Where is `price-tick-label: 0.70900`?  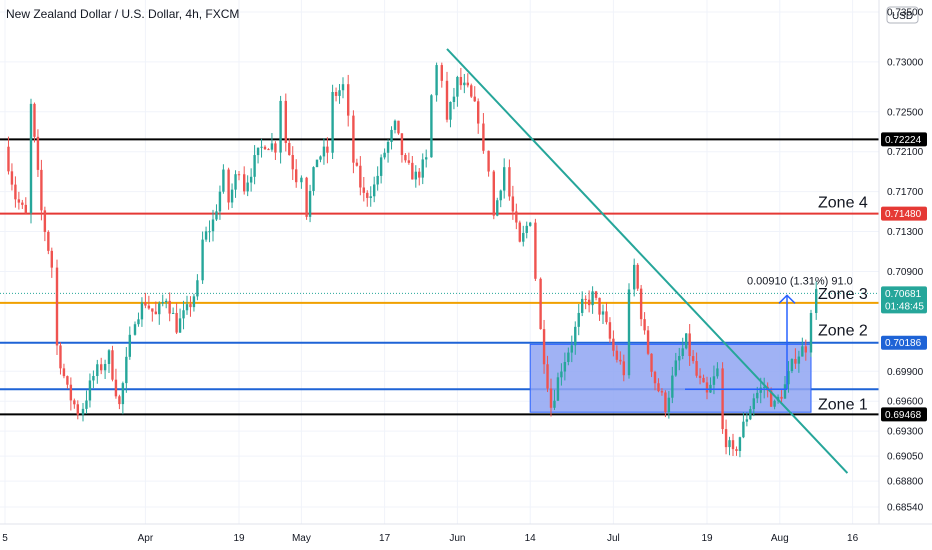
price-tick-label: 0.70900 is located at coordinates (905, 272).